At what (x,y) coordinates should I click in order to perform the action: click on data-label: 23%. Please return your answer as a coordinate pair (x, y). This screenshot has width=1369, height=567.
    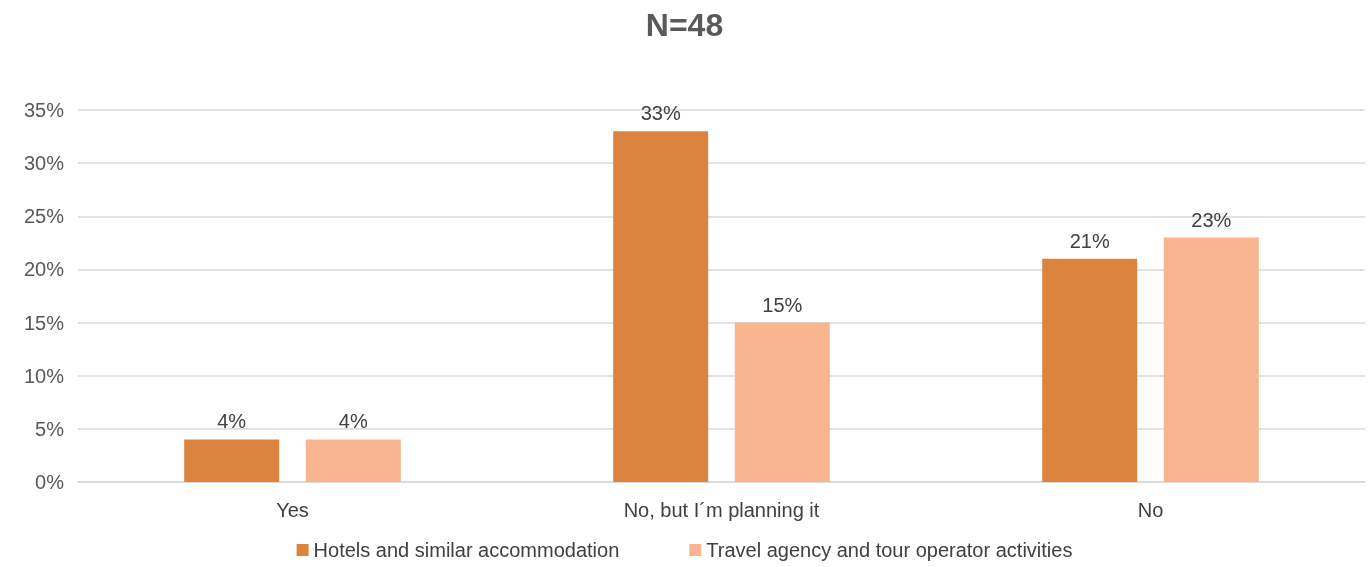
    Looking at the image, I should click on (1211, 219).